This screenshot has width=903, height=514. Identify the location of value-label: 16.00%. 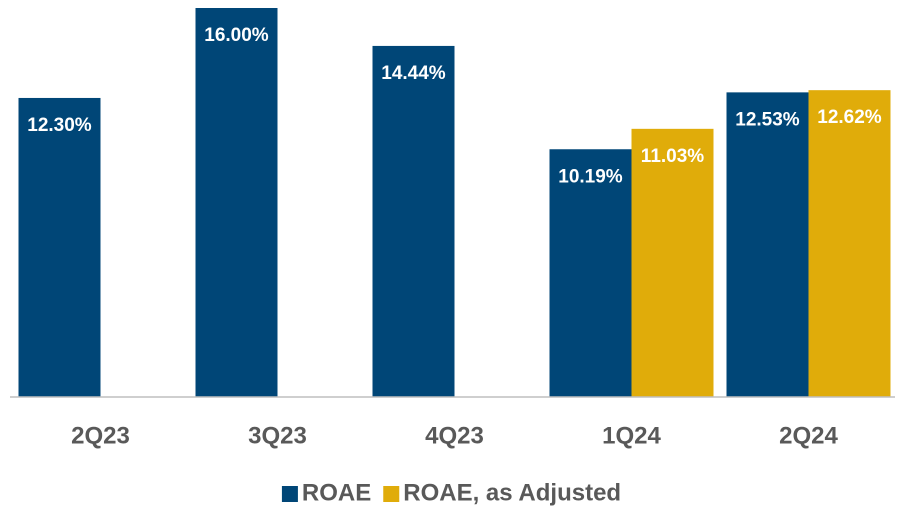
(236, 35).